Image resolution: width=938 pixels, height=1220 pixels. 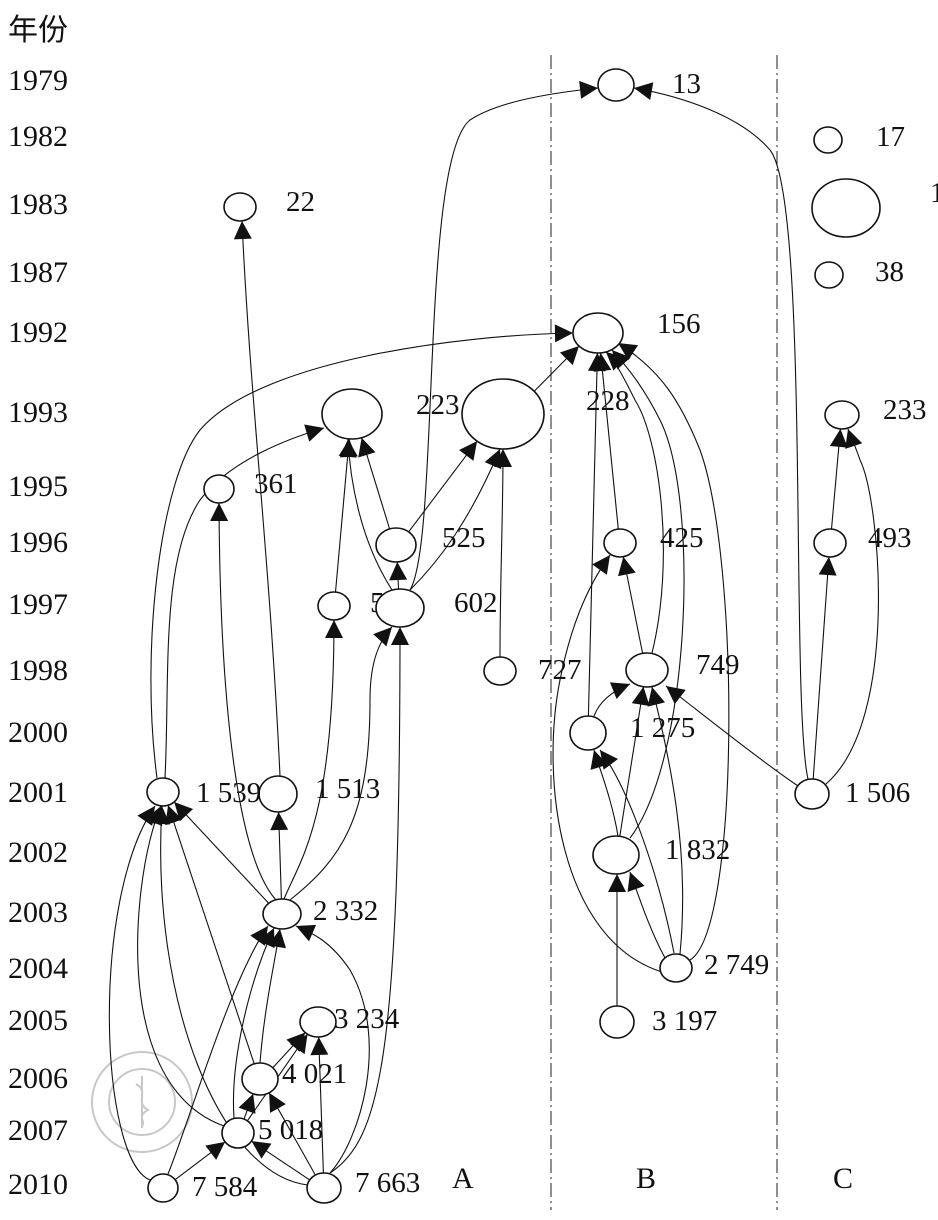 I want to click on paper-node-727: 727, so click(x=532, y=670).